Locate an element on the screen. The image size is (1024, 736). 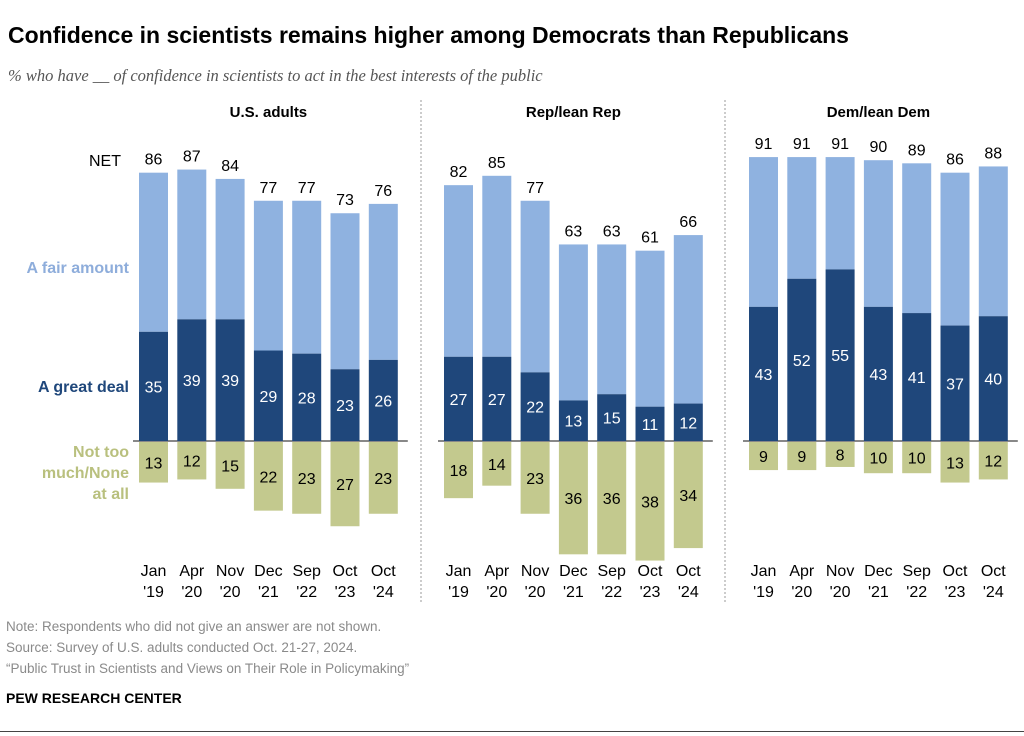
brand-logo-text: PEW RESEARCH CENTER is located at coordinates (94, 698).